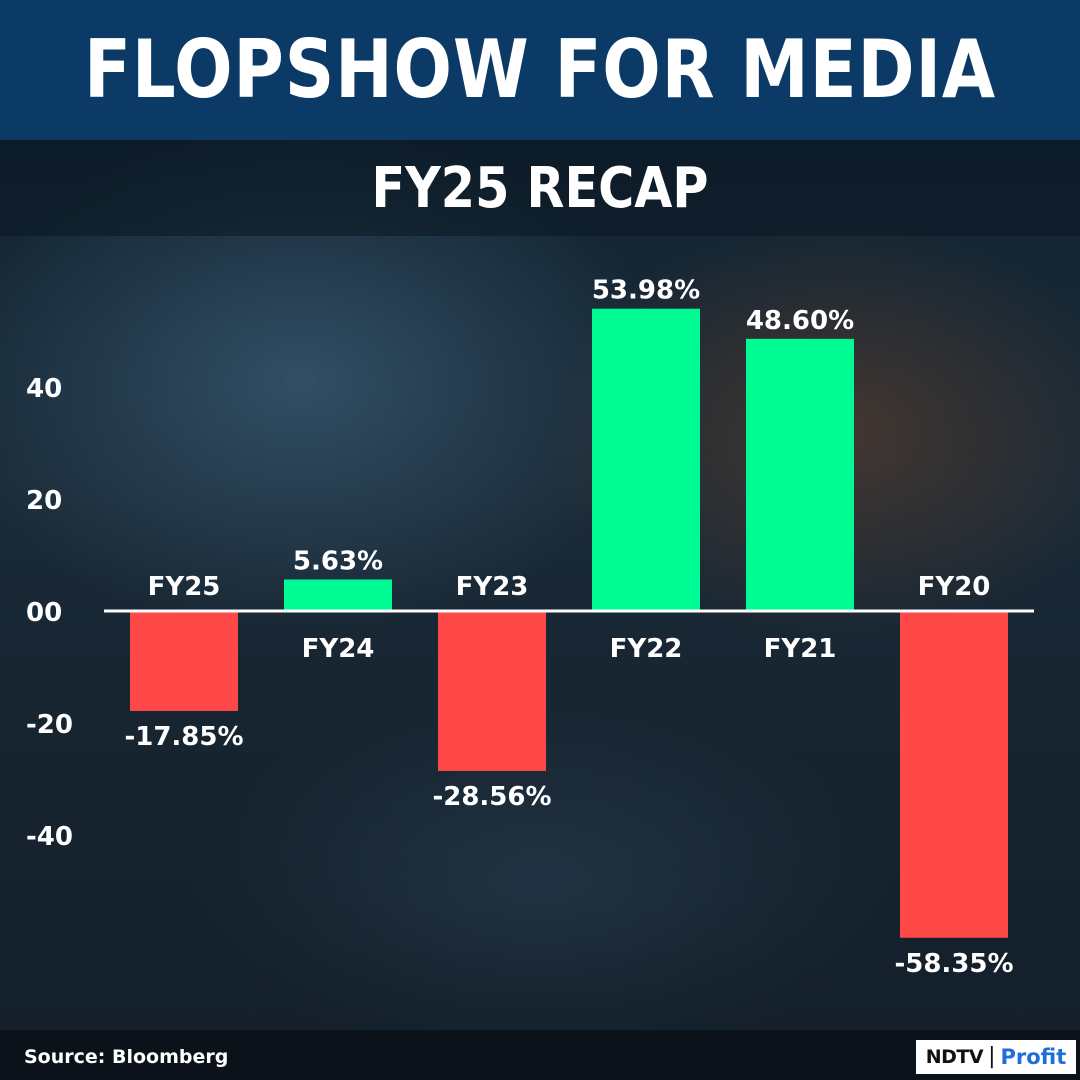 The width and height of the screenshot is (1080, 1080). Describe the element at coordinates (184, 587) in the screenshot. I see `category-label: FY25` at that location.